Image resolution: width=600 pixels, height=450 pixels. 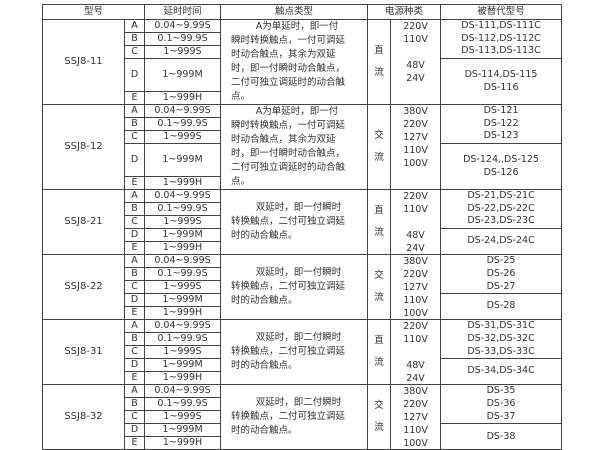 I want to click on replacement-cell: DS-25 DS-26 DS-27, so click(x=501, y=274).